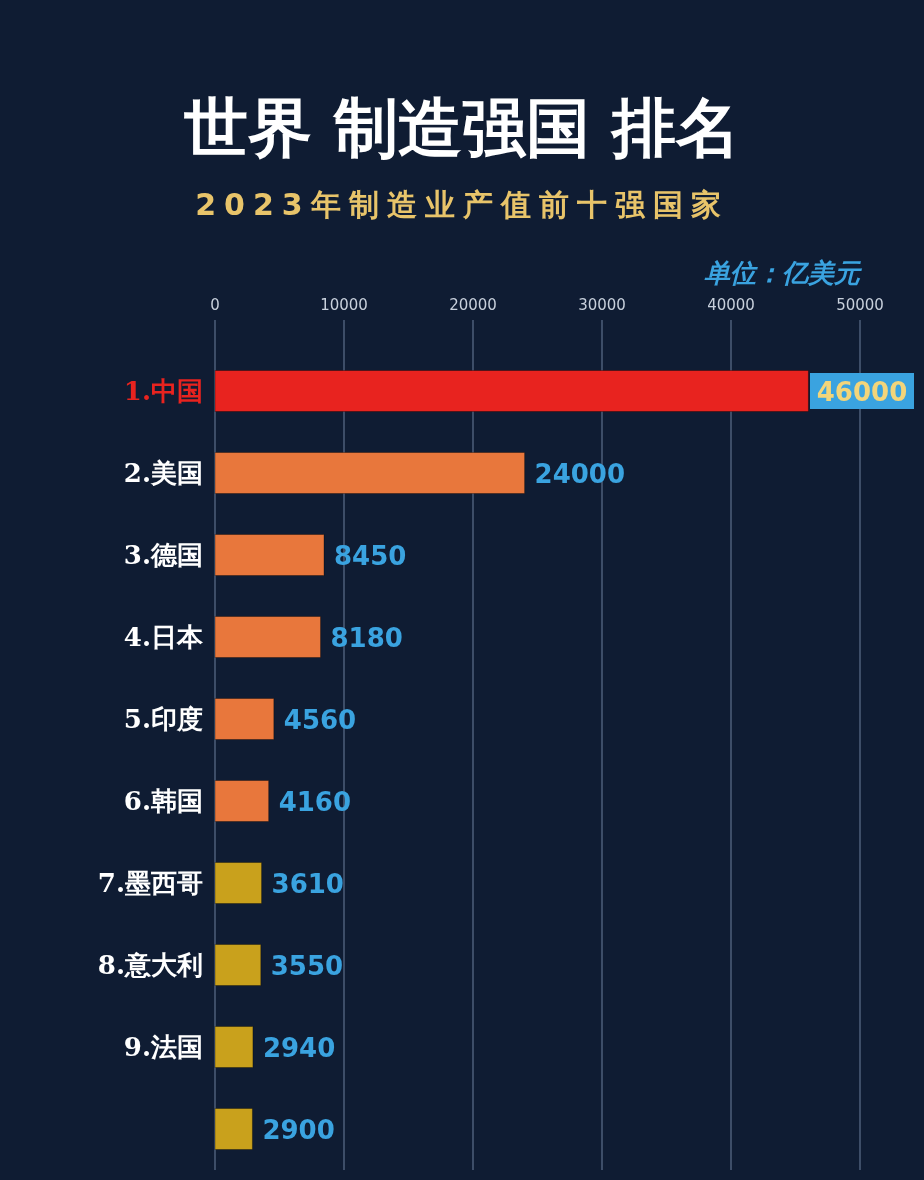 This screenshot has height=1180, width=924. I want to click on y-tick-label: 6.韩国, so click(163, 801).